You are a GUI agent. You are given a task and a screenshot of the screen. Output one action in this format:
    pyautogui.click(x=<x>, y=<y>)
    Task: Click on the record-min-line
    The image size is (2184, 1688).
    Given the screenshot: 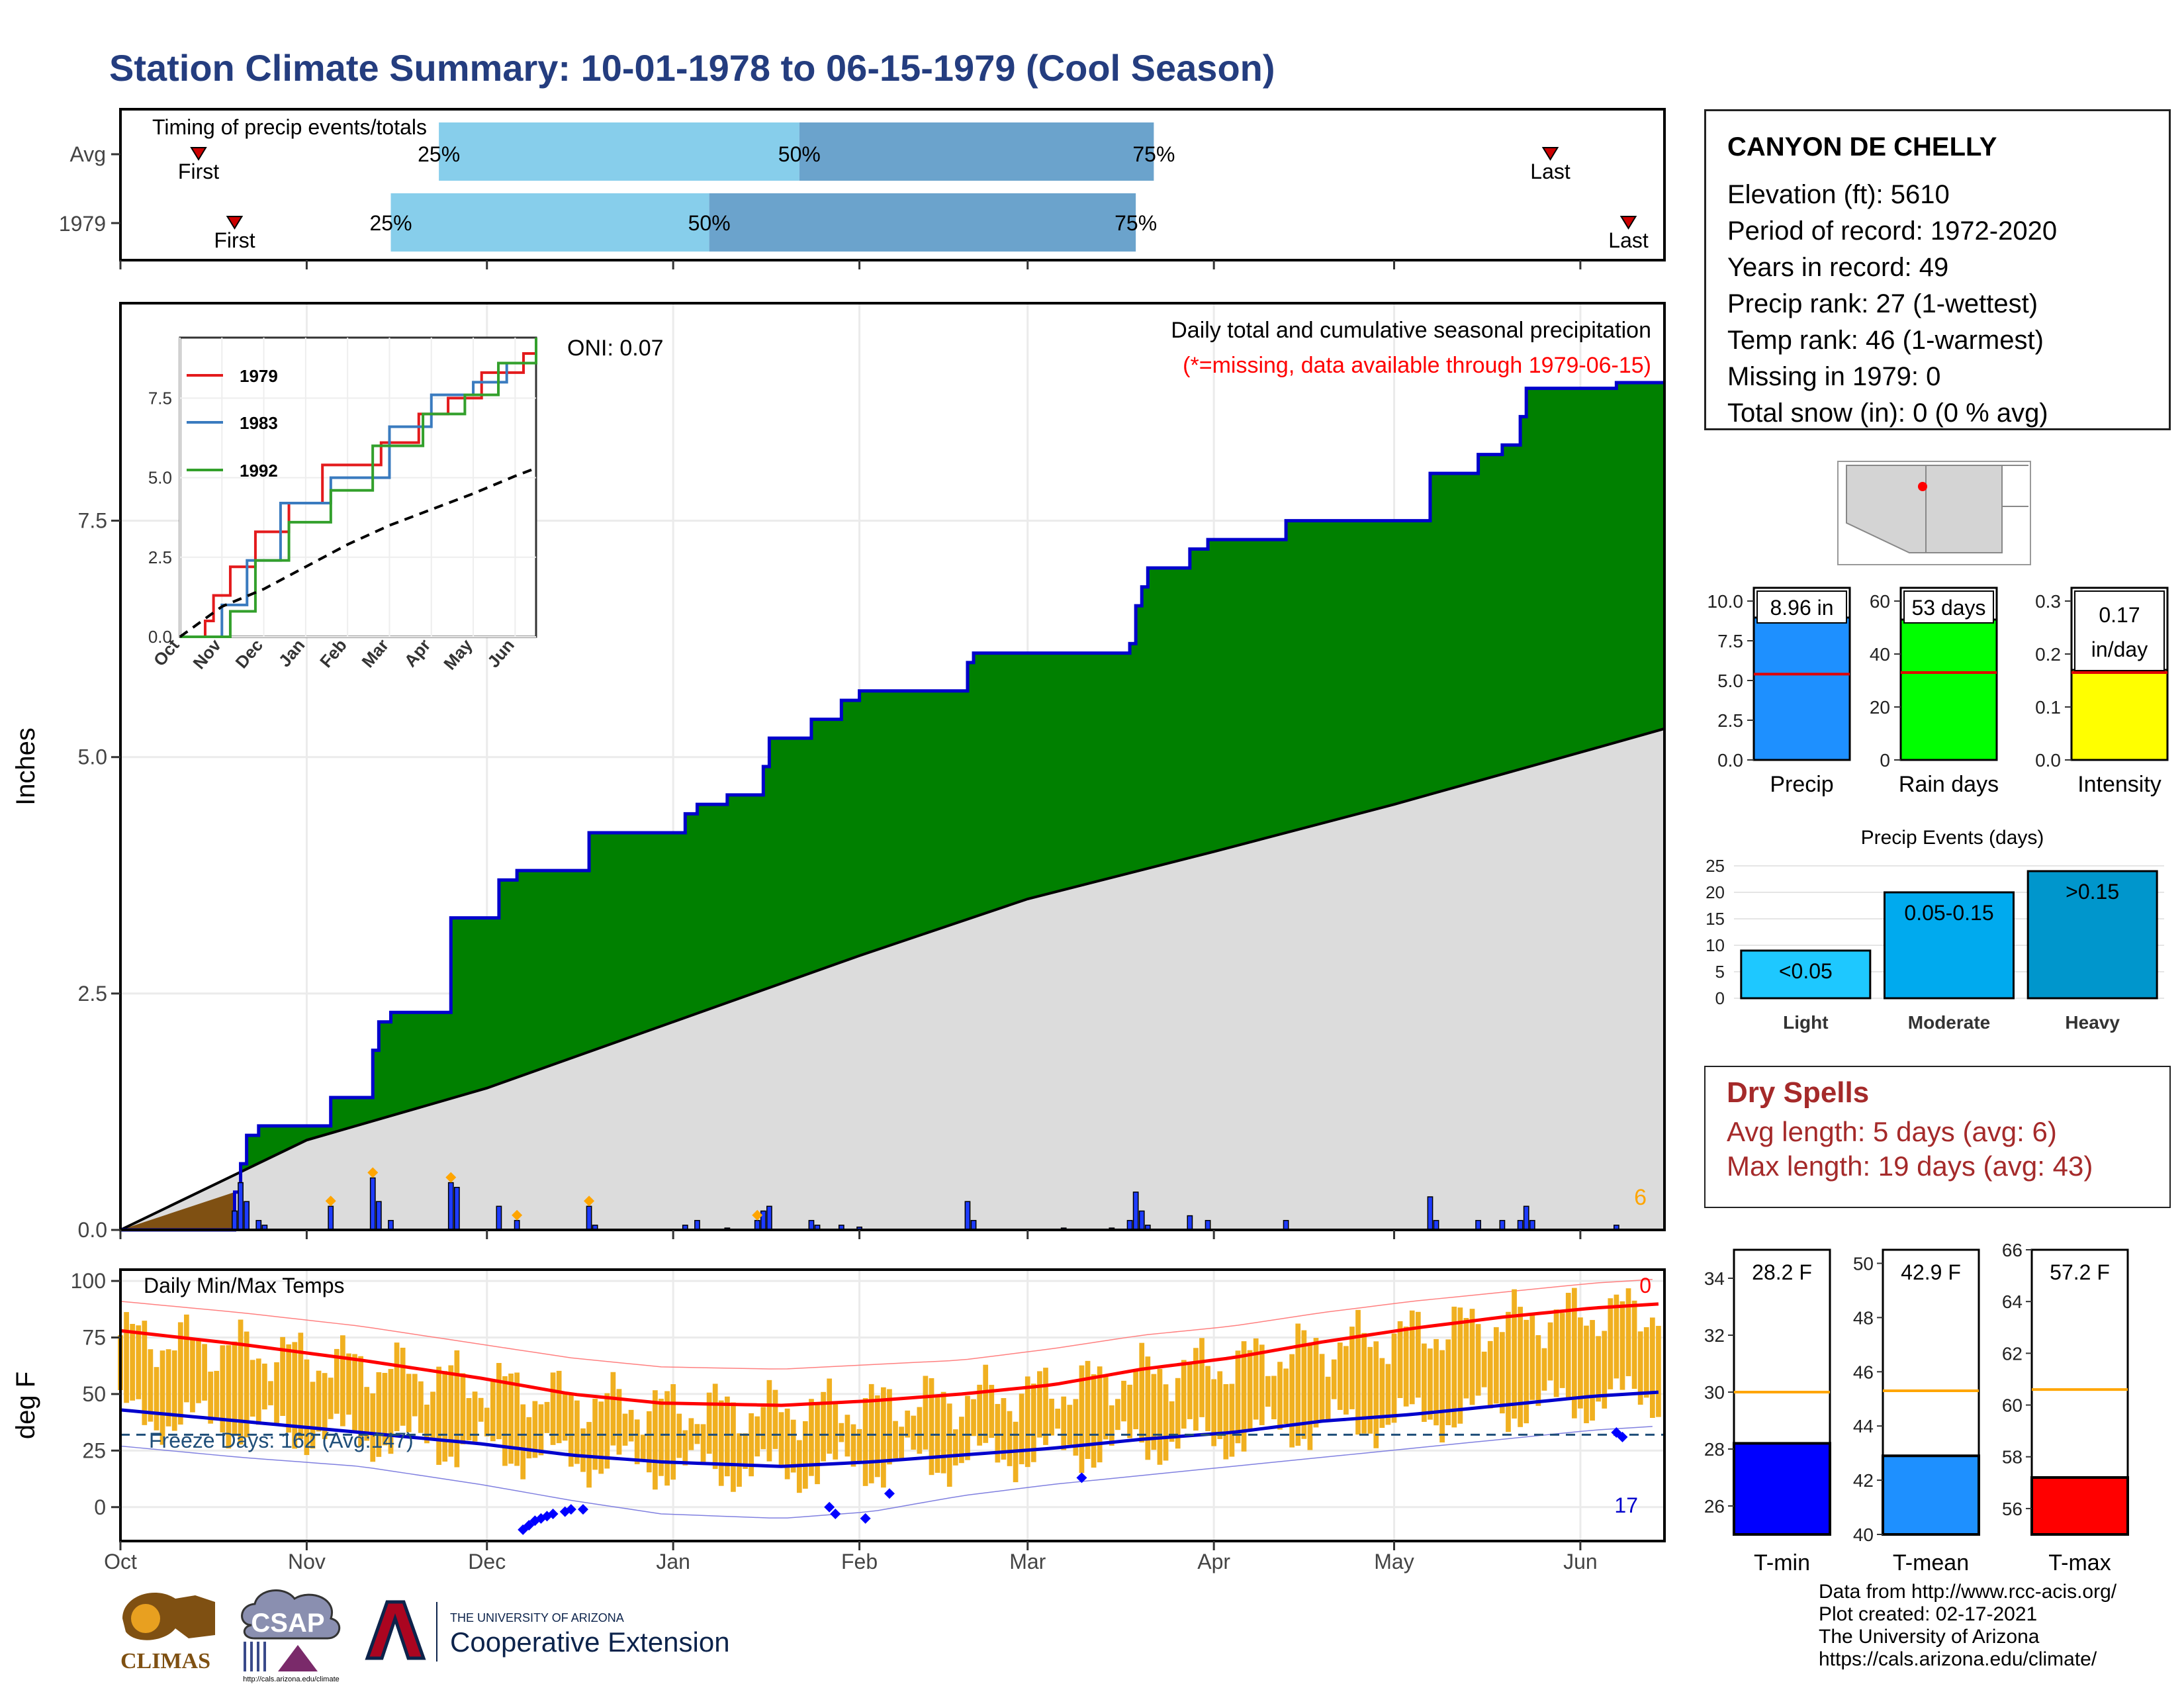 What is the action you would take?
    pyautogui.click(x=886, y=1472)
    